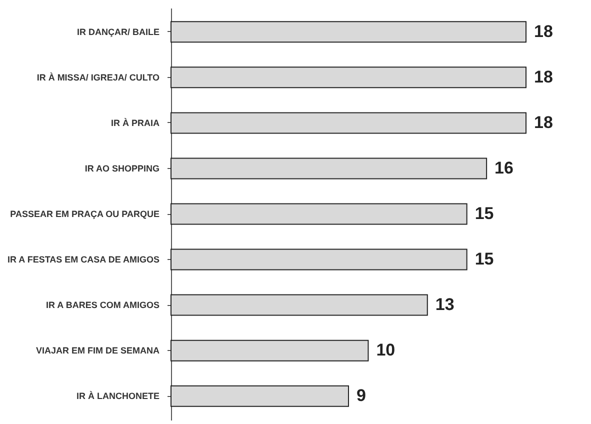 Image resolution: width=591 pixels, height=424 pixels. I want to click on y-tick-label: IR A FESTAS EM CASA DE AMIGOS, so click(83, 259).